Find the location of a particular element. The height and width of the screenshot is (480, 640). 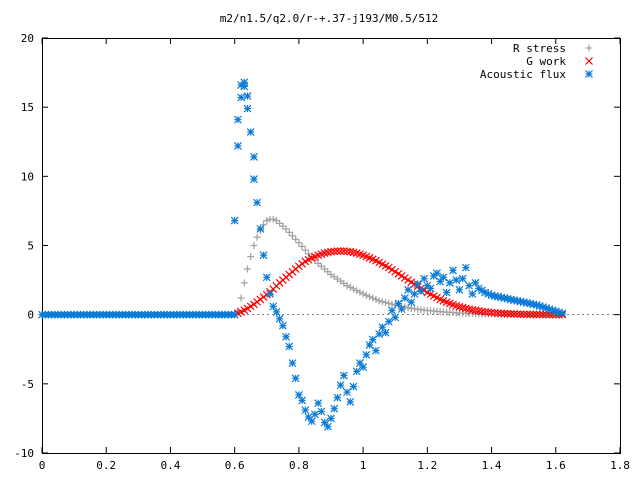

x-tick-label: 1.8 is located at coordinates (620, 465).